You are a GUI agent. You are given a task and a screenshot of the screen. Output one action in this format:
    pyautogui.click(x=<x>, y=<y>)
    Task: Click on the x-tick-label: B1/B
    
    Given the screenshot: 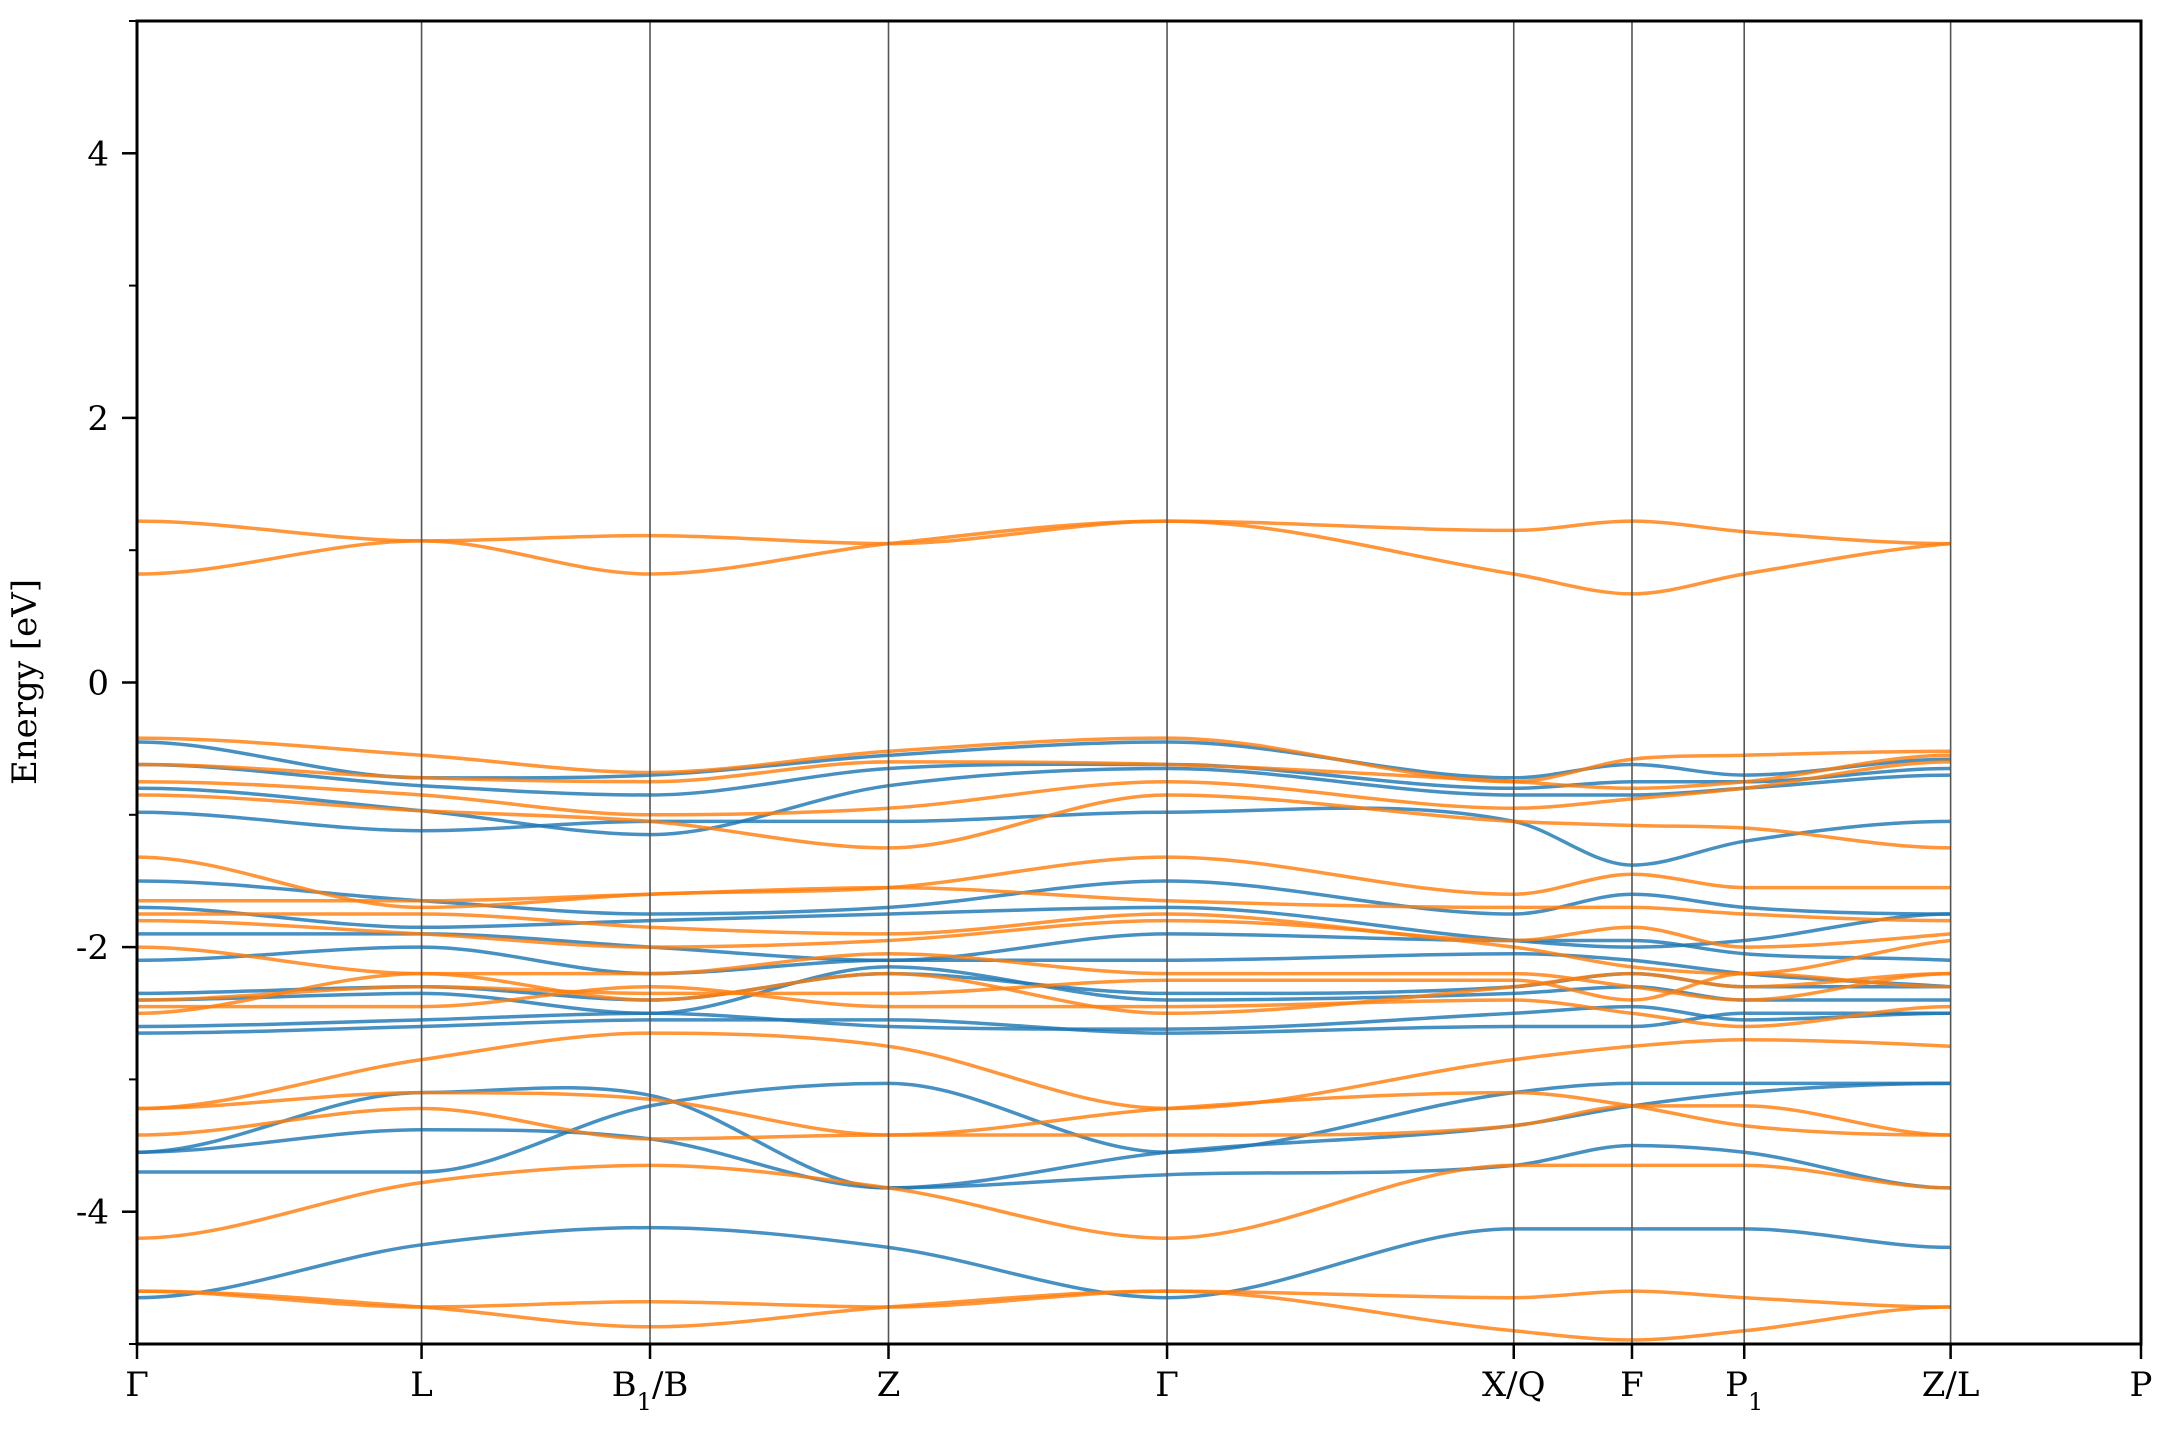 What is the action you would take?
    pyautogui.click(x=650, y=1390)
    